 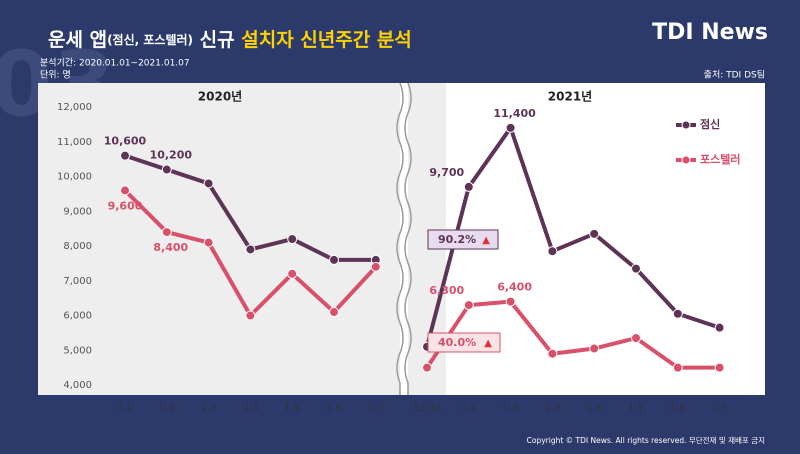 I want to click on title-part: 운세 앱, so click(x=77, y=40).